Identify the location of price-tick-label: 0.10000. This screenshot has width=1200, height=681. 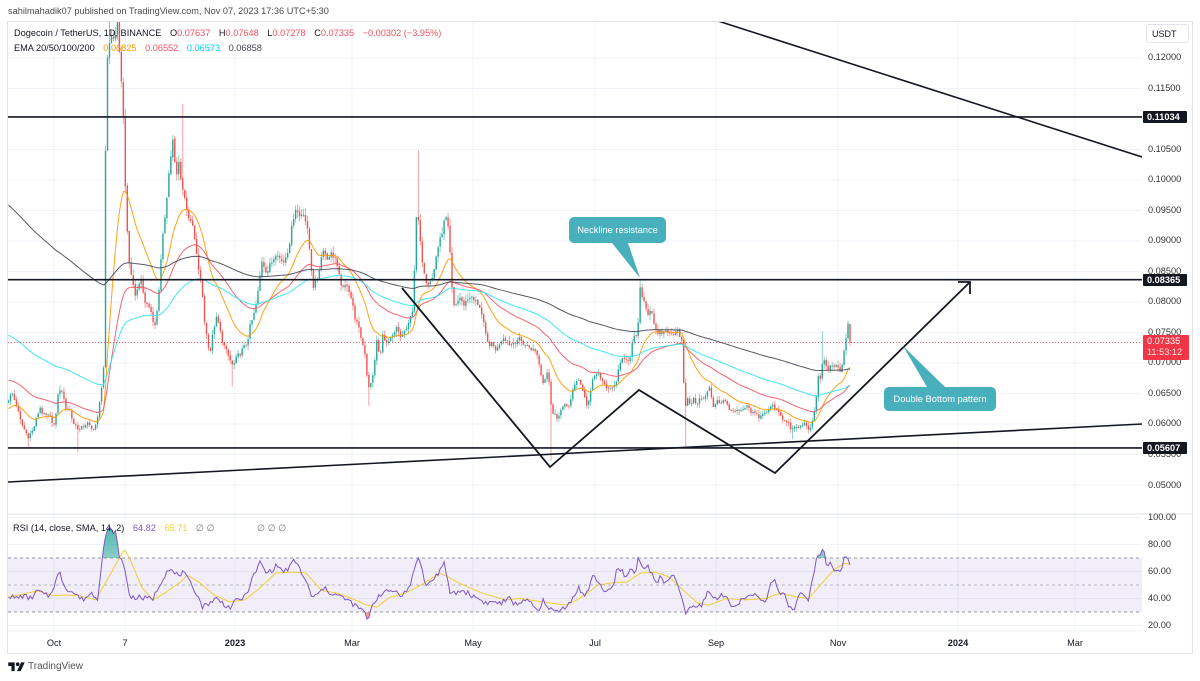
(1165, 179).